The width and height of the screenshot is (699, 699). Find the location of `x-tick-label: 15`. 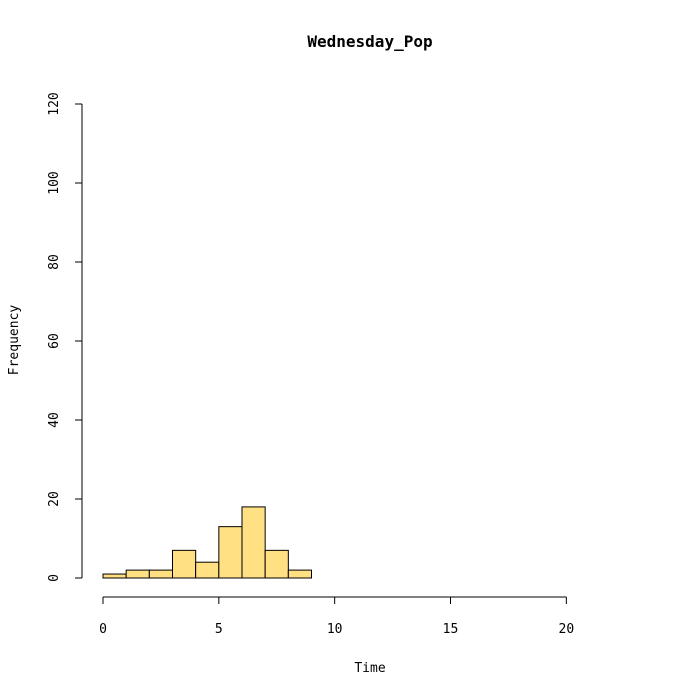

x-tick-label: 15 is located at coordinates (451, 629).